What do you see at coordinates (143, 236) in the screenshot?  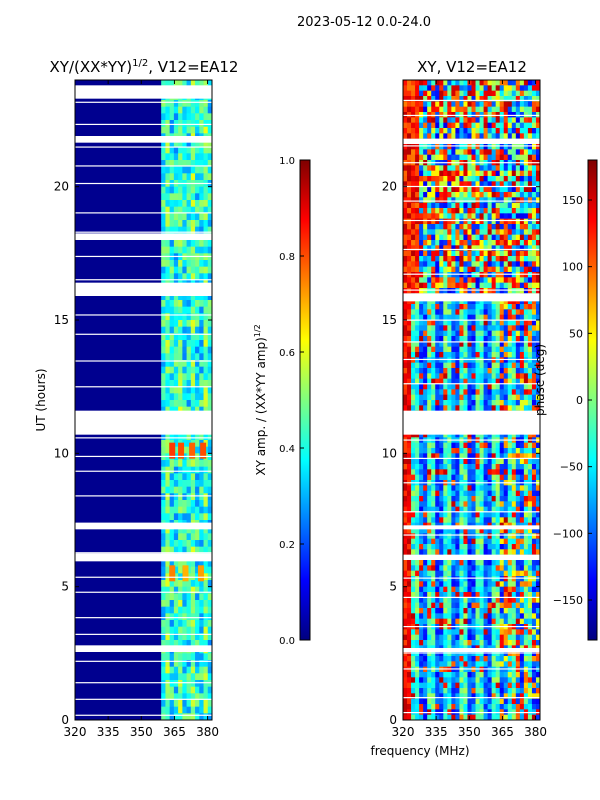 I see `flagged-band` at bounding box center [143, 236].